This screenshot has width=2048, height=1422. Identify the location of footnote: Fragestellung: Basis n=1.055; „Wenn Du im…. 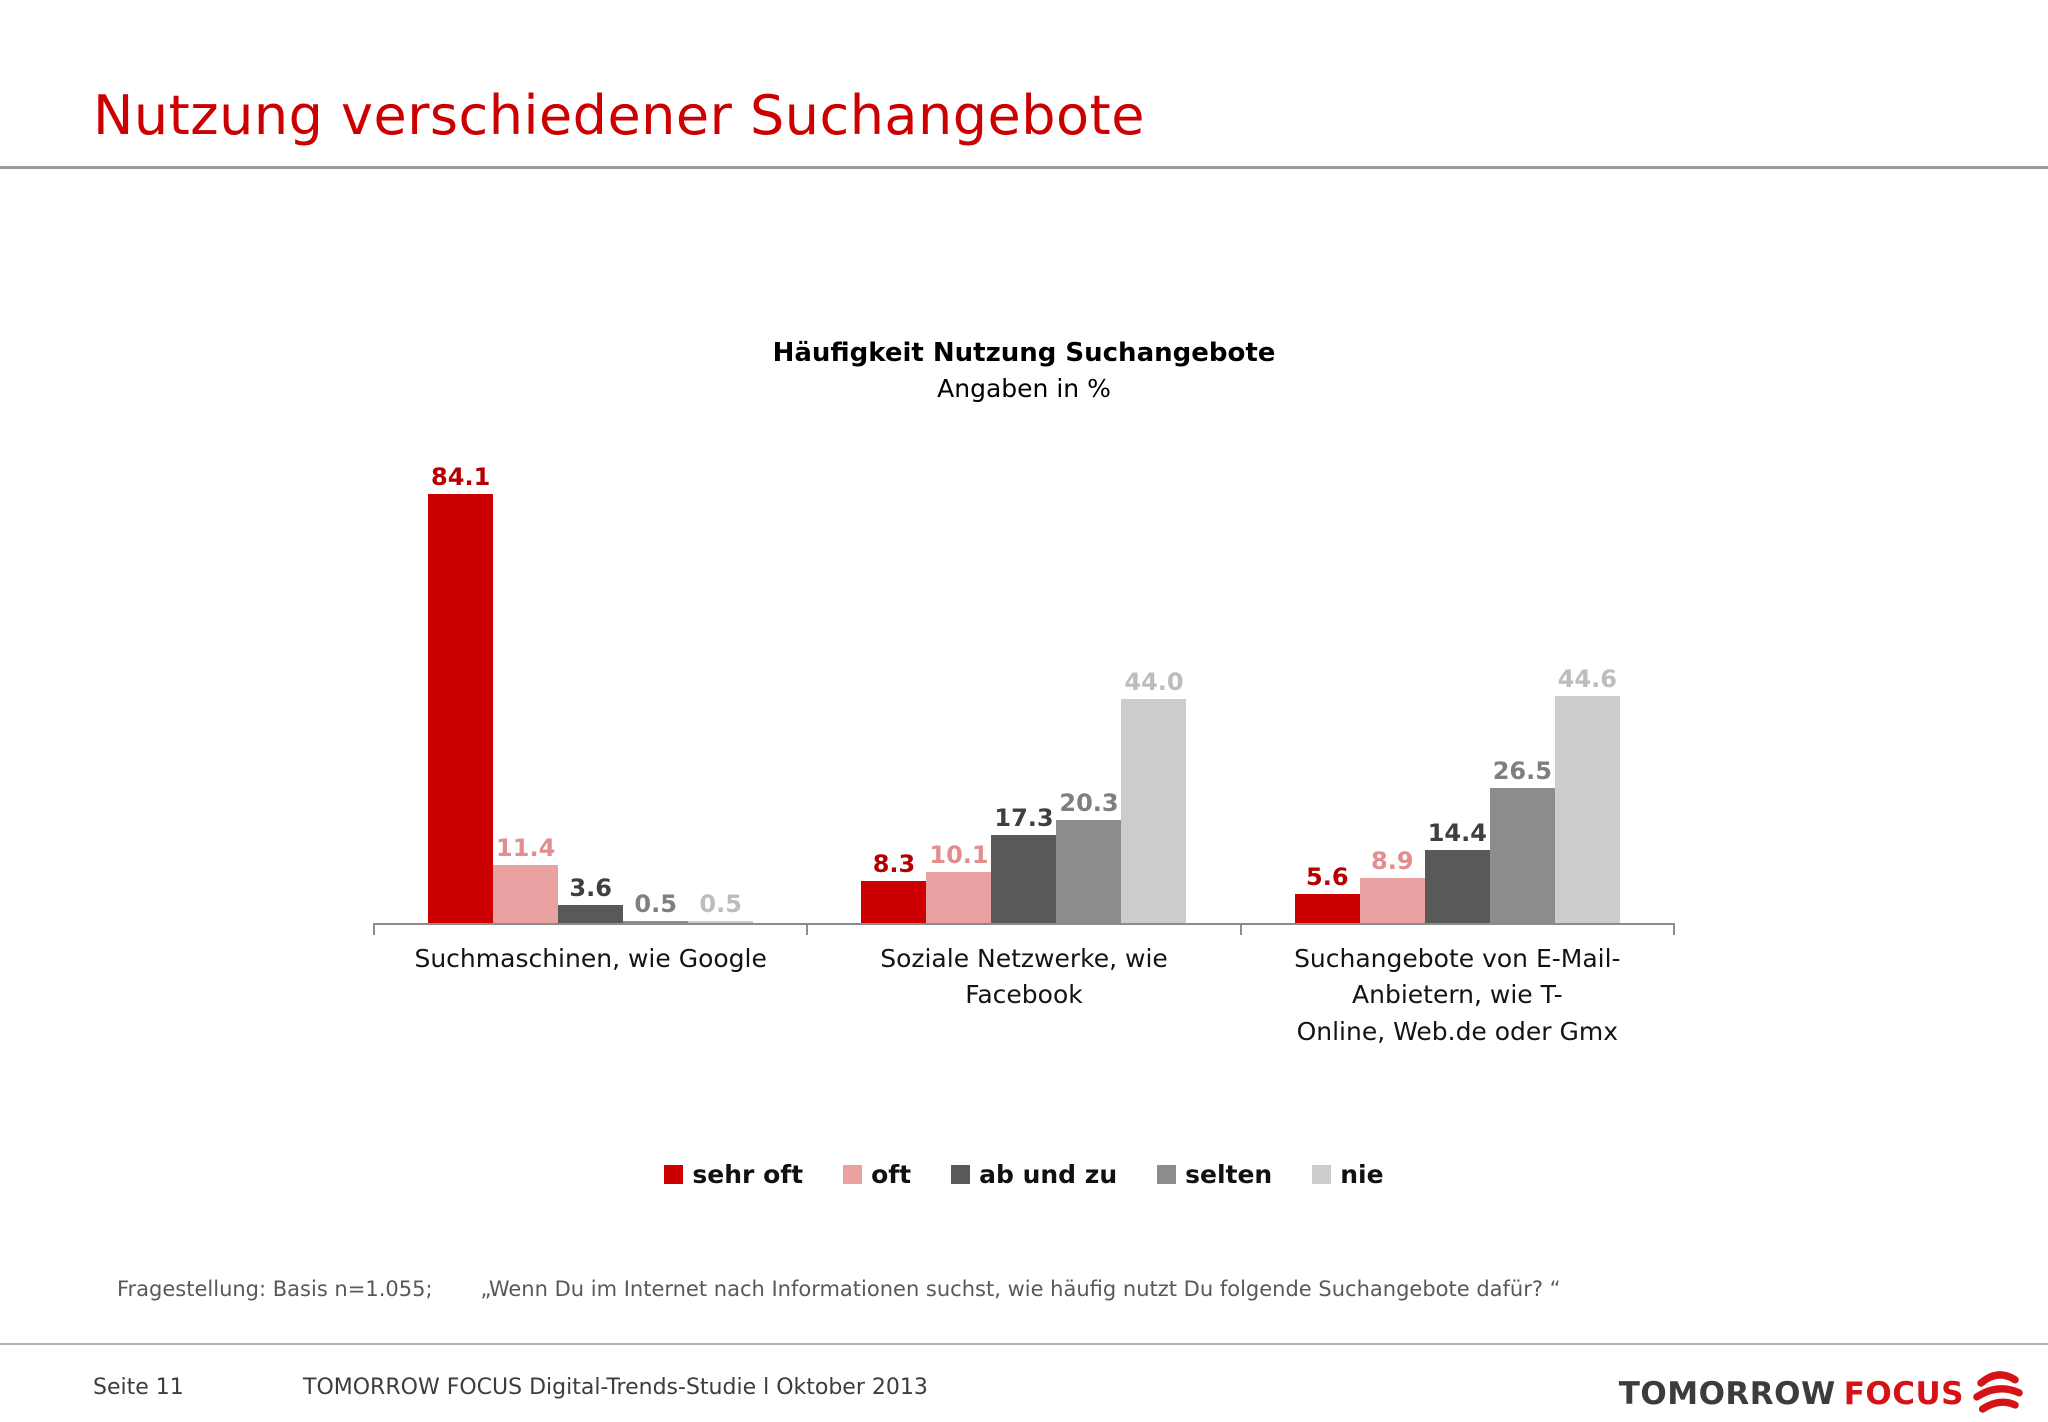
(839, 1289).